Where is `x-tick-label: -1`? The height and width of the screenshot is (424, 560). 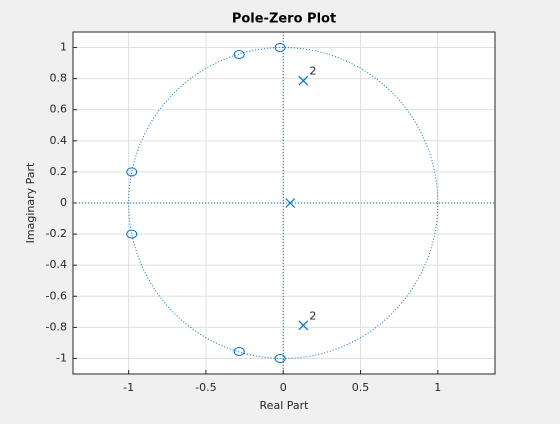 x-tick-label: -1 is located at coordinates (128, 387).